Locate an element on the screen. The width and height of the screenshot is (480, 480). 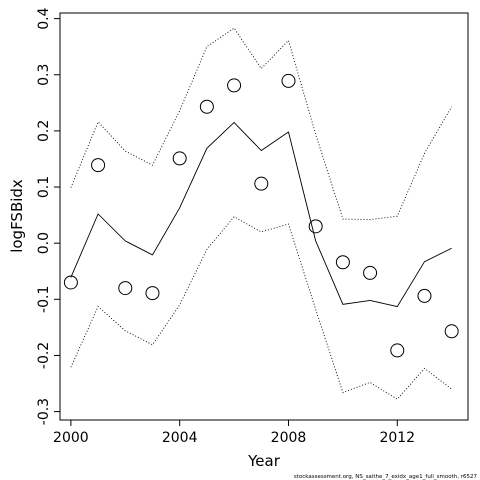
y-axis: -0.3 -0.2 -0.1 0.0 0.1 0.2 0.3 0.4 is located at coordinates (48, 216).